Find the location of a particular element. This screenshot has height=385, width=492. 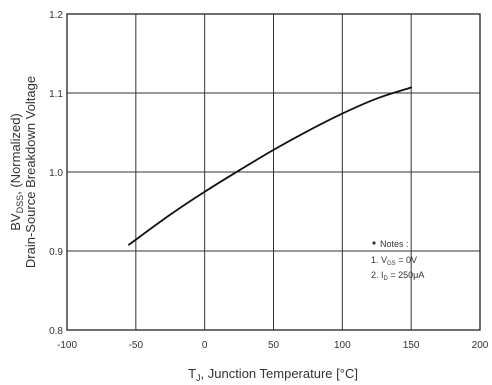

y-tick-label: 1.1 is located at coordinates (56, 94).